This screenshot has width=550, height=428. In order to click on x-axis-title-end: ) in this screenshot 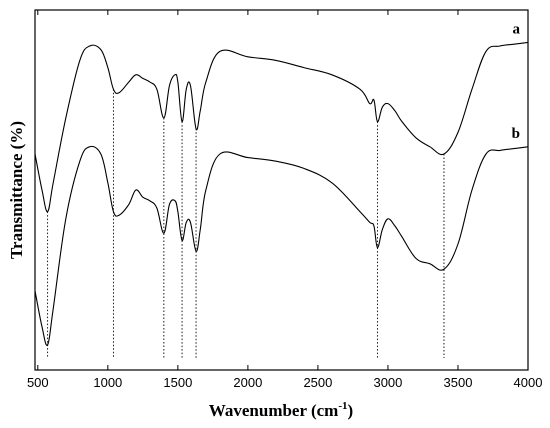, I will do `click(351, 410)`.